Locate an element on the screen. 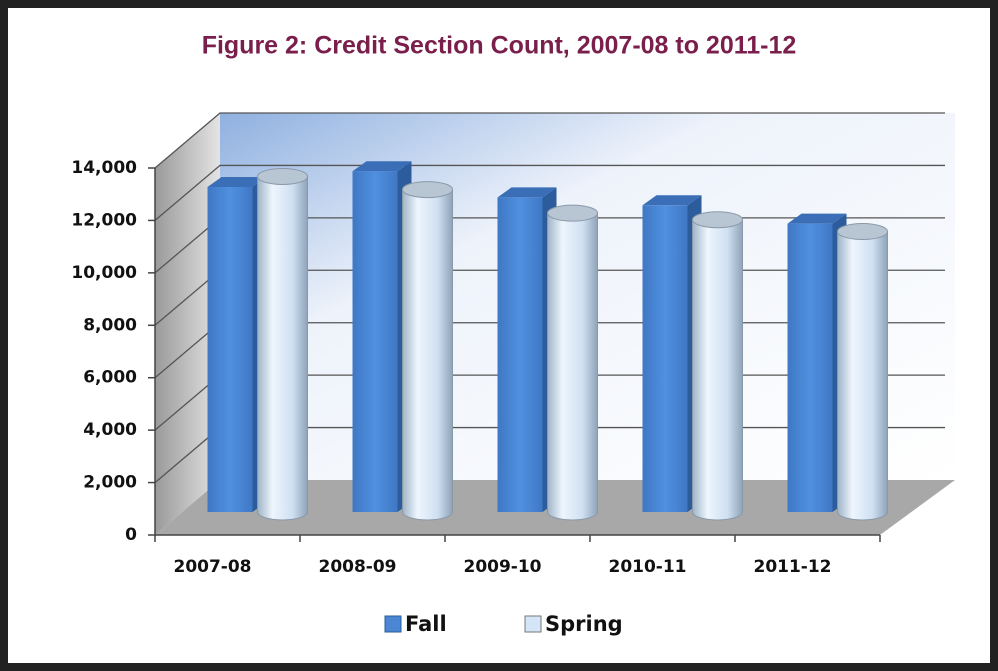 The width and height of the screenshot is (998, 671). side-wall is located at coordinates (187, 324).